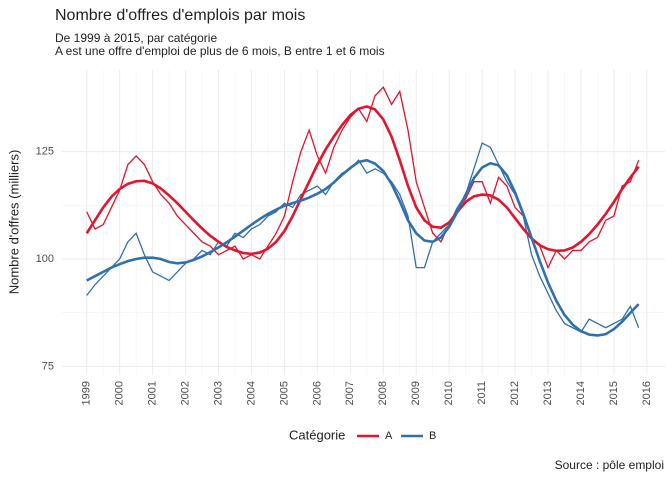 The height and width of the screenshot is (480, 672). What do you see at coordinates (136, 38) in the screenshot?
I see `chart-subtitle: De 1999 à 2015, par catégorie` at bounding box center [136, 38].